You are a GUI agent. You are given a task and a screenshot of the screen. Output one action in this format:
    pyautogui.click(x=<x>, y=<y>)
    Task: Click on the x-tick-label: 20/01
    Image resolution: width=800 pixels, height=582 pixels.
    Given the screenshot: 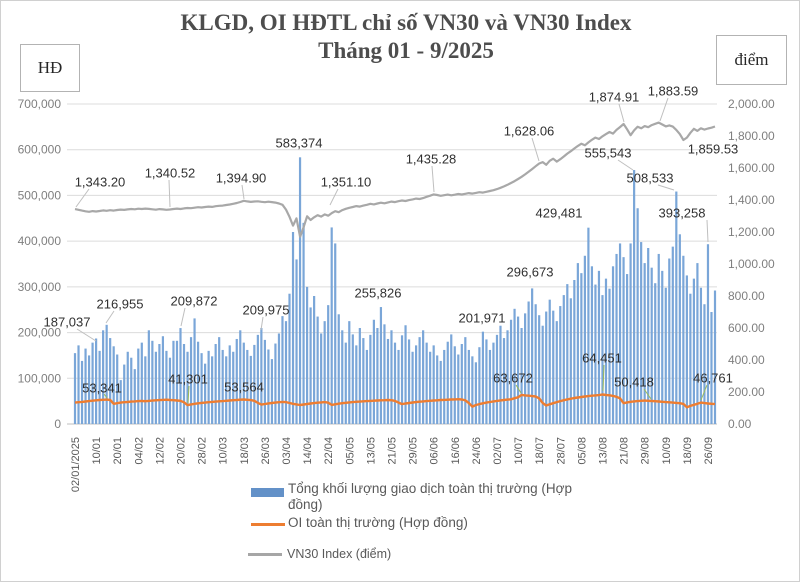 What is the action you would take?
    pyautogui.click(x=118, y=451)
    